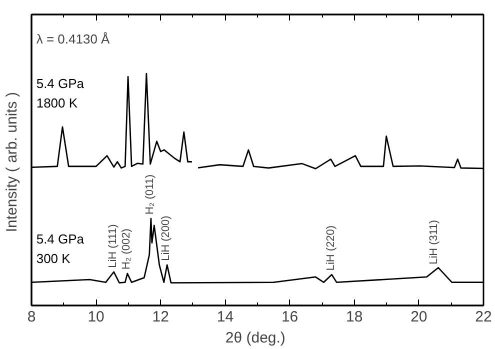 The width and height of the screenshot is (495, 349). I want to click on annotation: LiH (311), so click(434, 242).